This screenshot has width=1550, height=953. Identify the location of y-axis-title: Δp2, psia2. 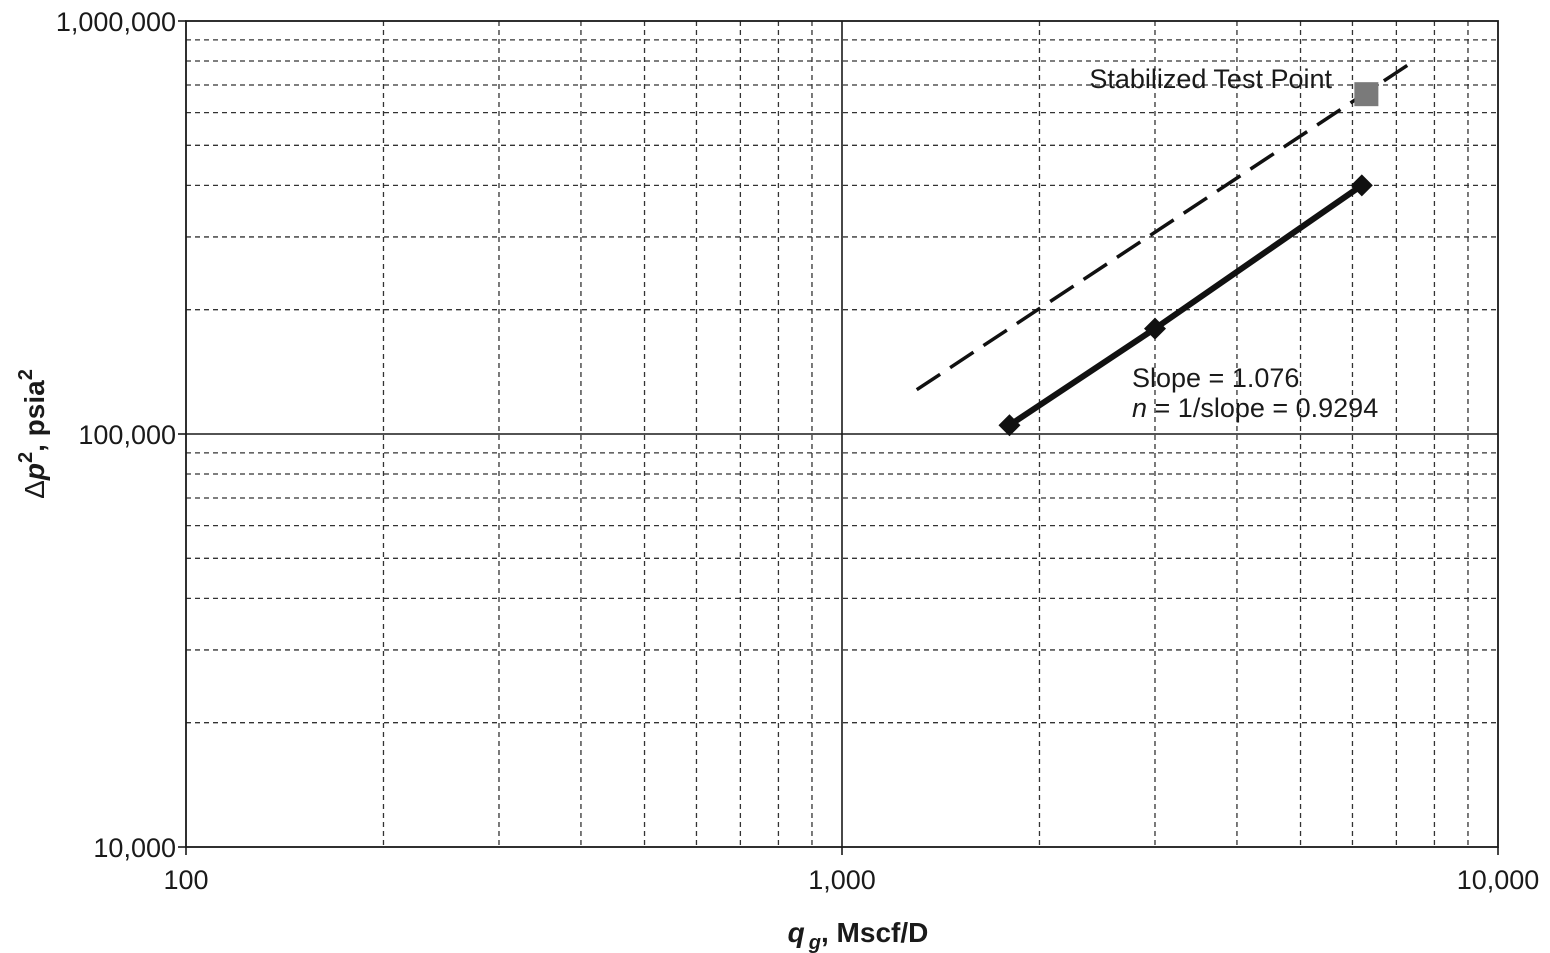
(32, 434).